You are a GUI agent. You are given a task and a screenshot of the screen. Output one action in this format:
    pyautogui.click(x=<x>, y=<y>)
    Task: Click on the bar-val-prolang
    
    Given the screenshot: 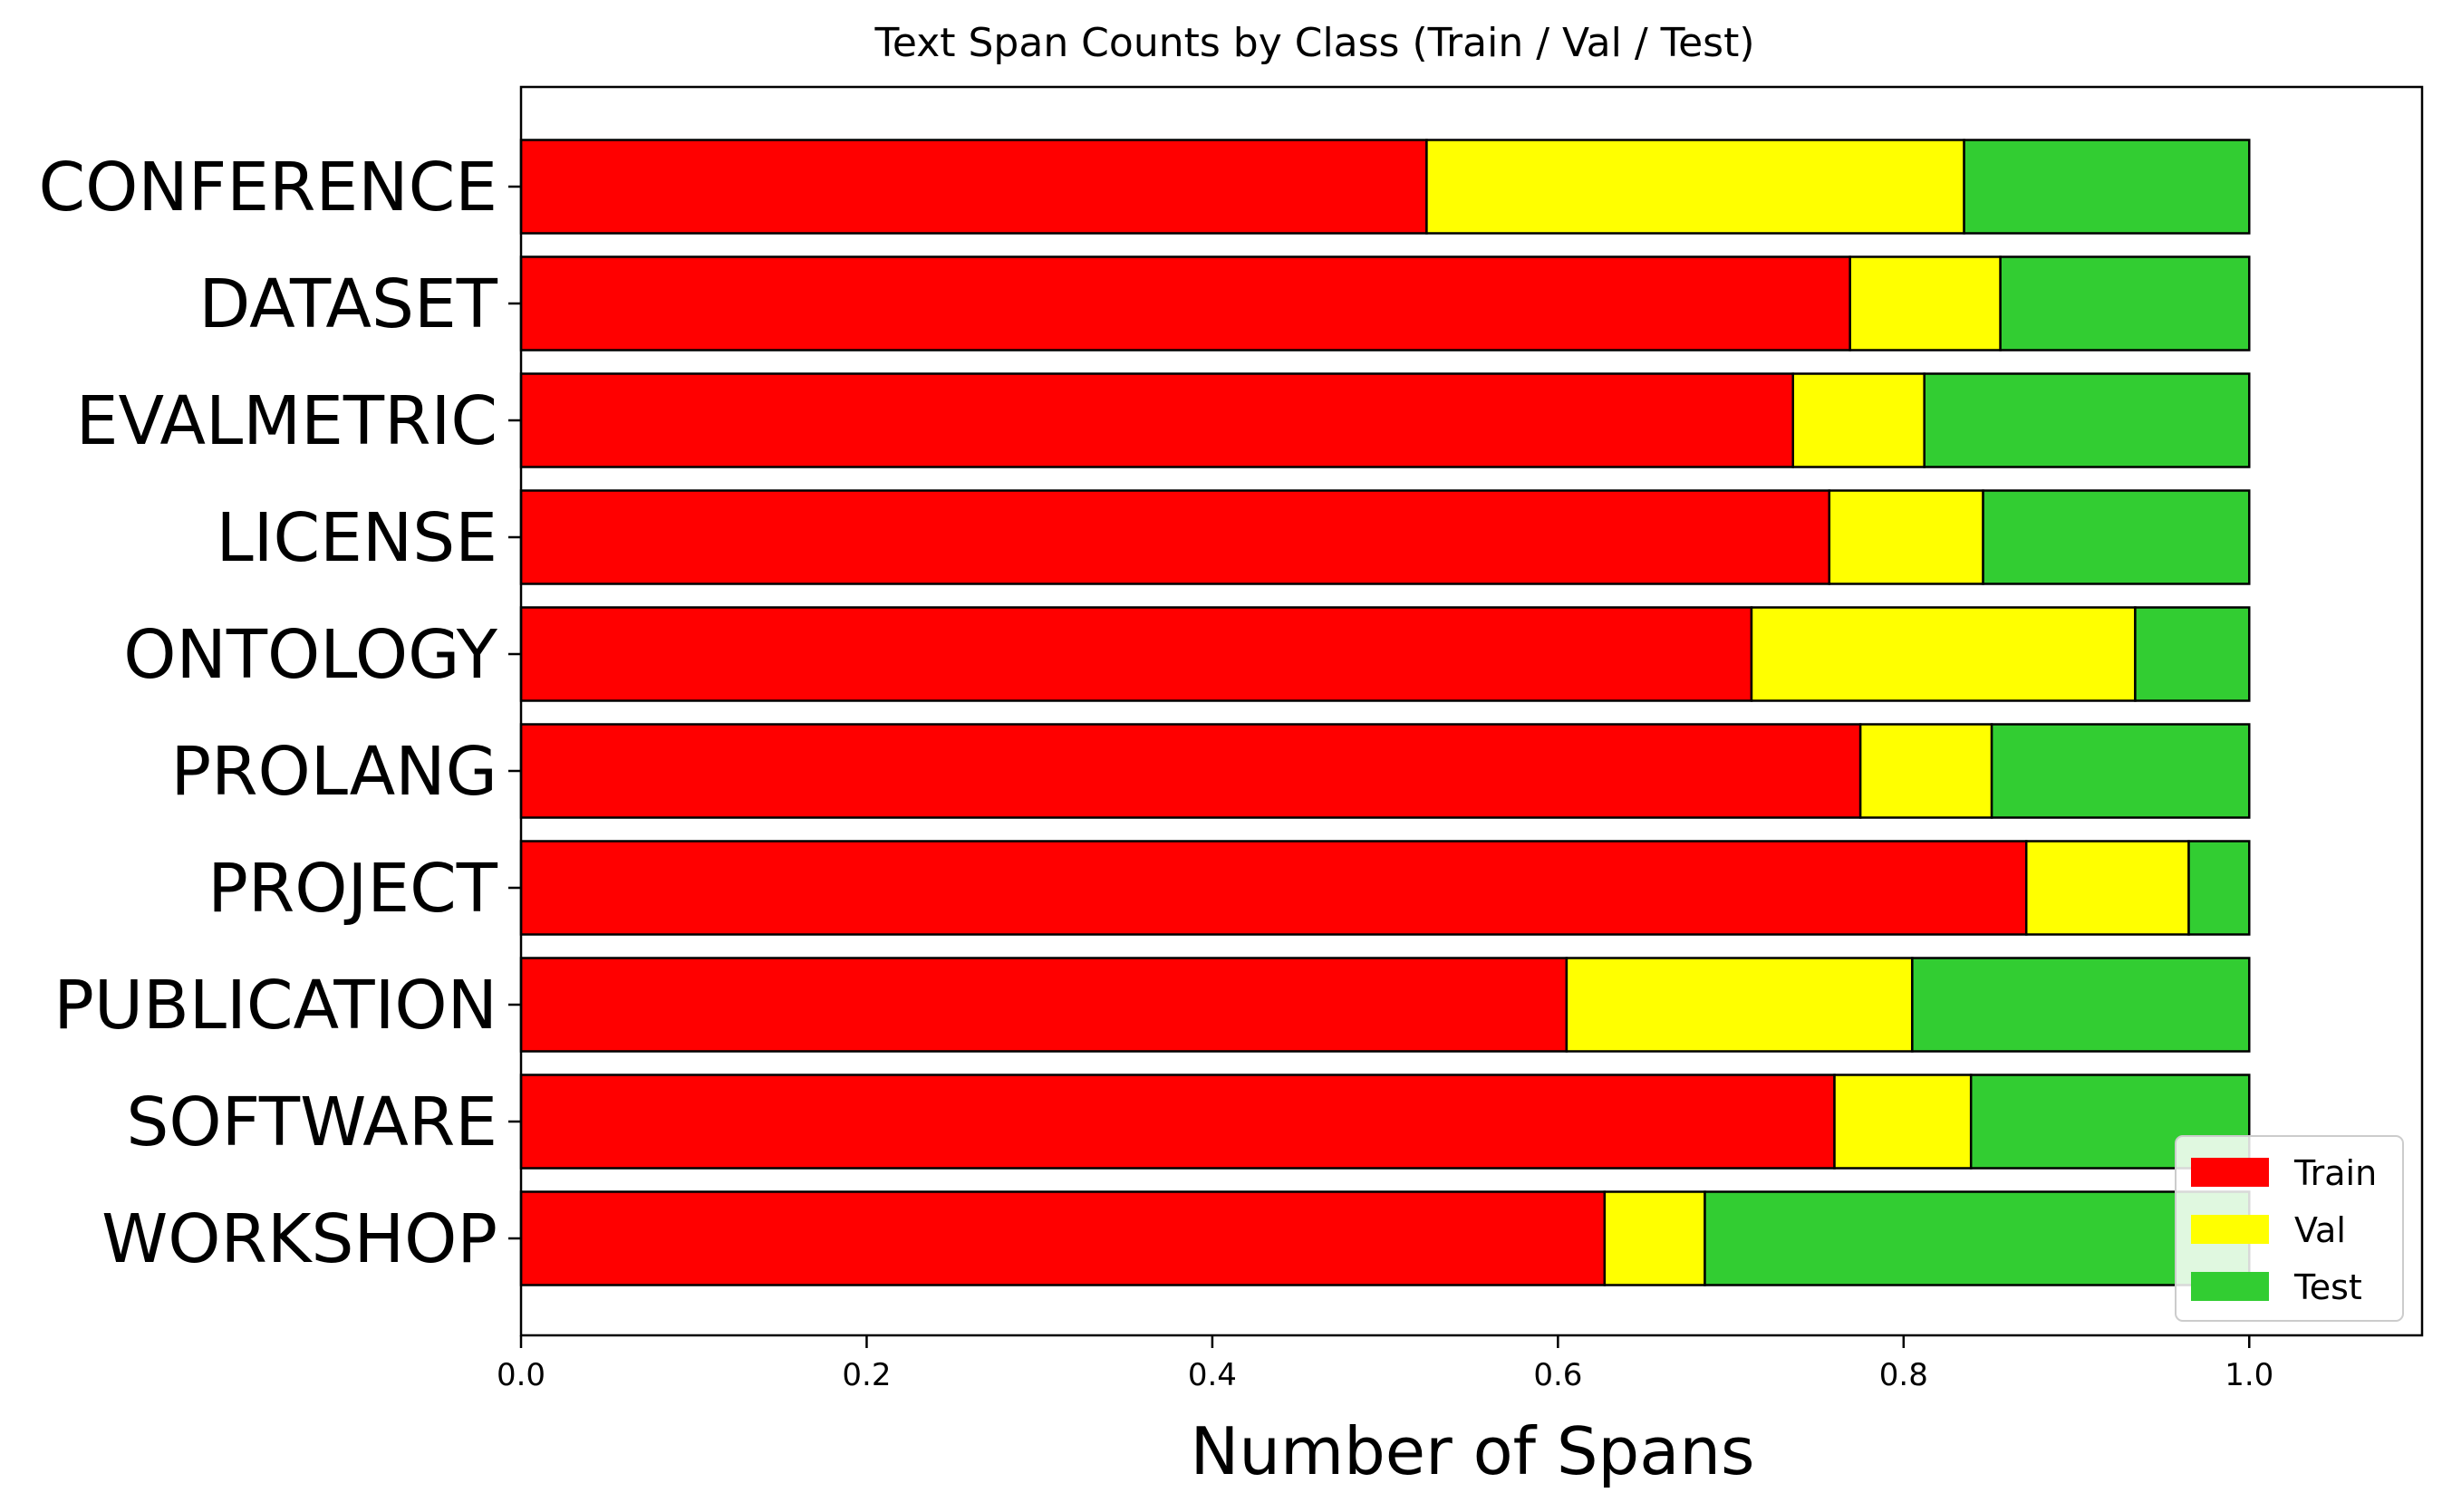 What is the action you would take?
    pyautogui.click(x=1926, y=771)
    